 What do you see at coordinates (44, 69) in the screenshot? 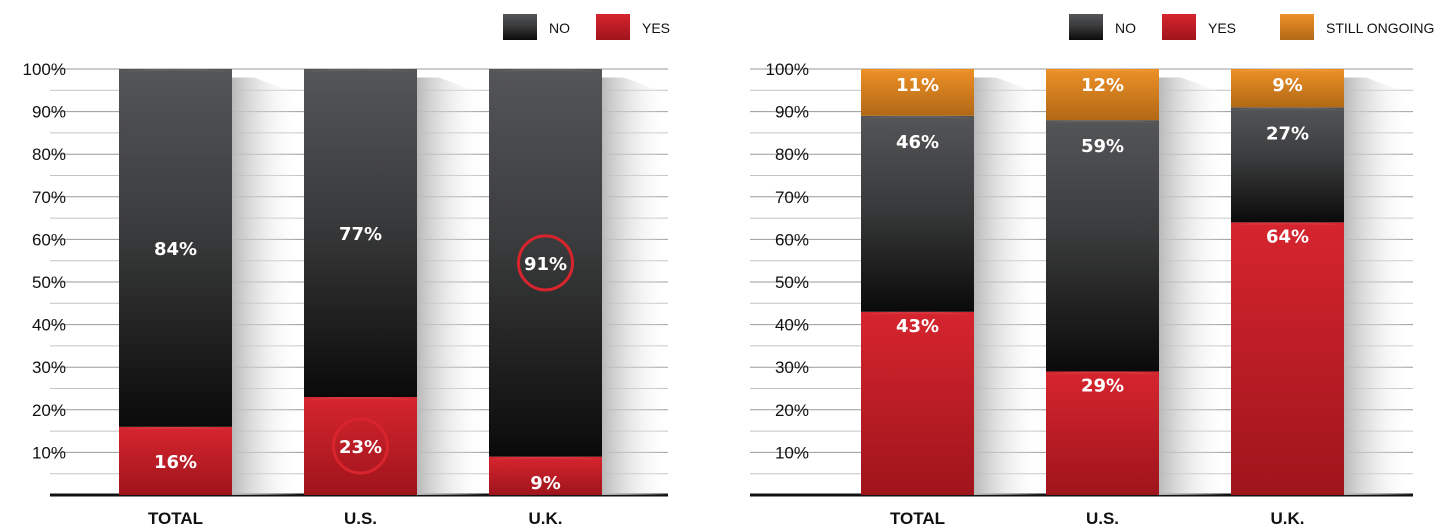
I see `y-tick-label: 100%` at bounding box center [44, 69].